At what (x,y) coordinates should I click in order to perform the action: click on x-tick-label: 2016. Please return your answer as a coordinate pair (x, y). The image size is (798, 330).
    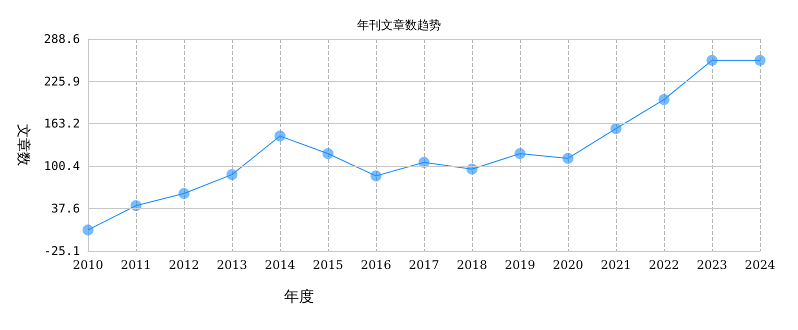
    Looking at the image, I should click on (376, 265).